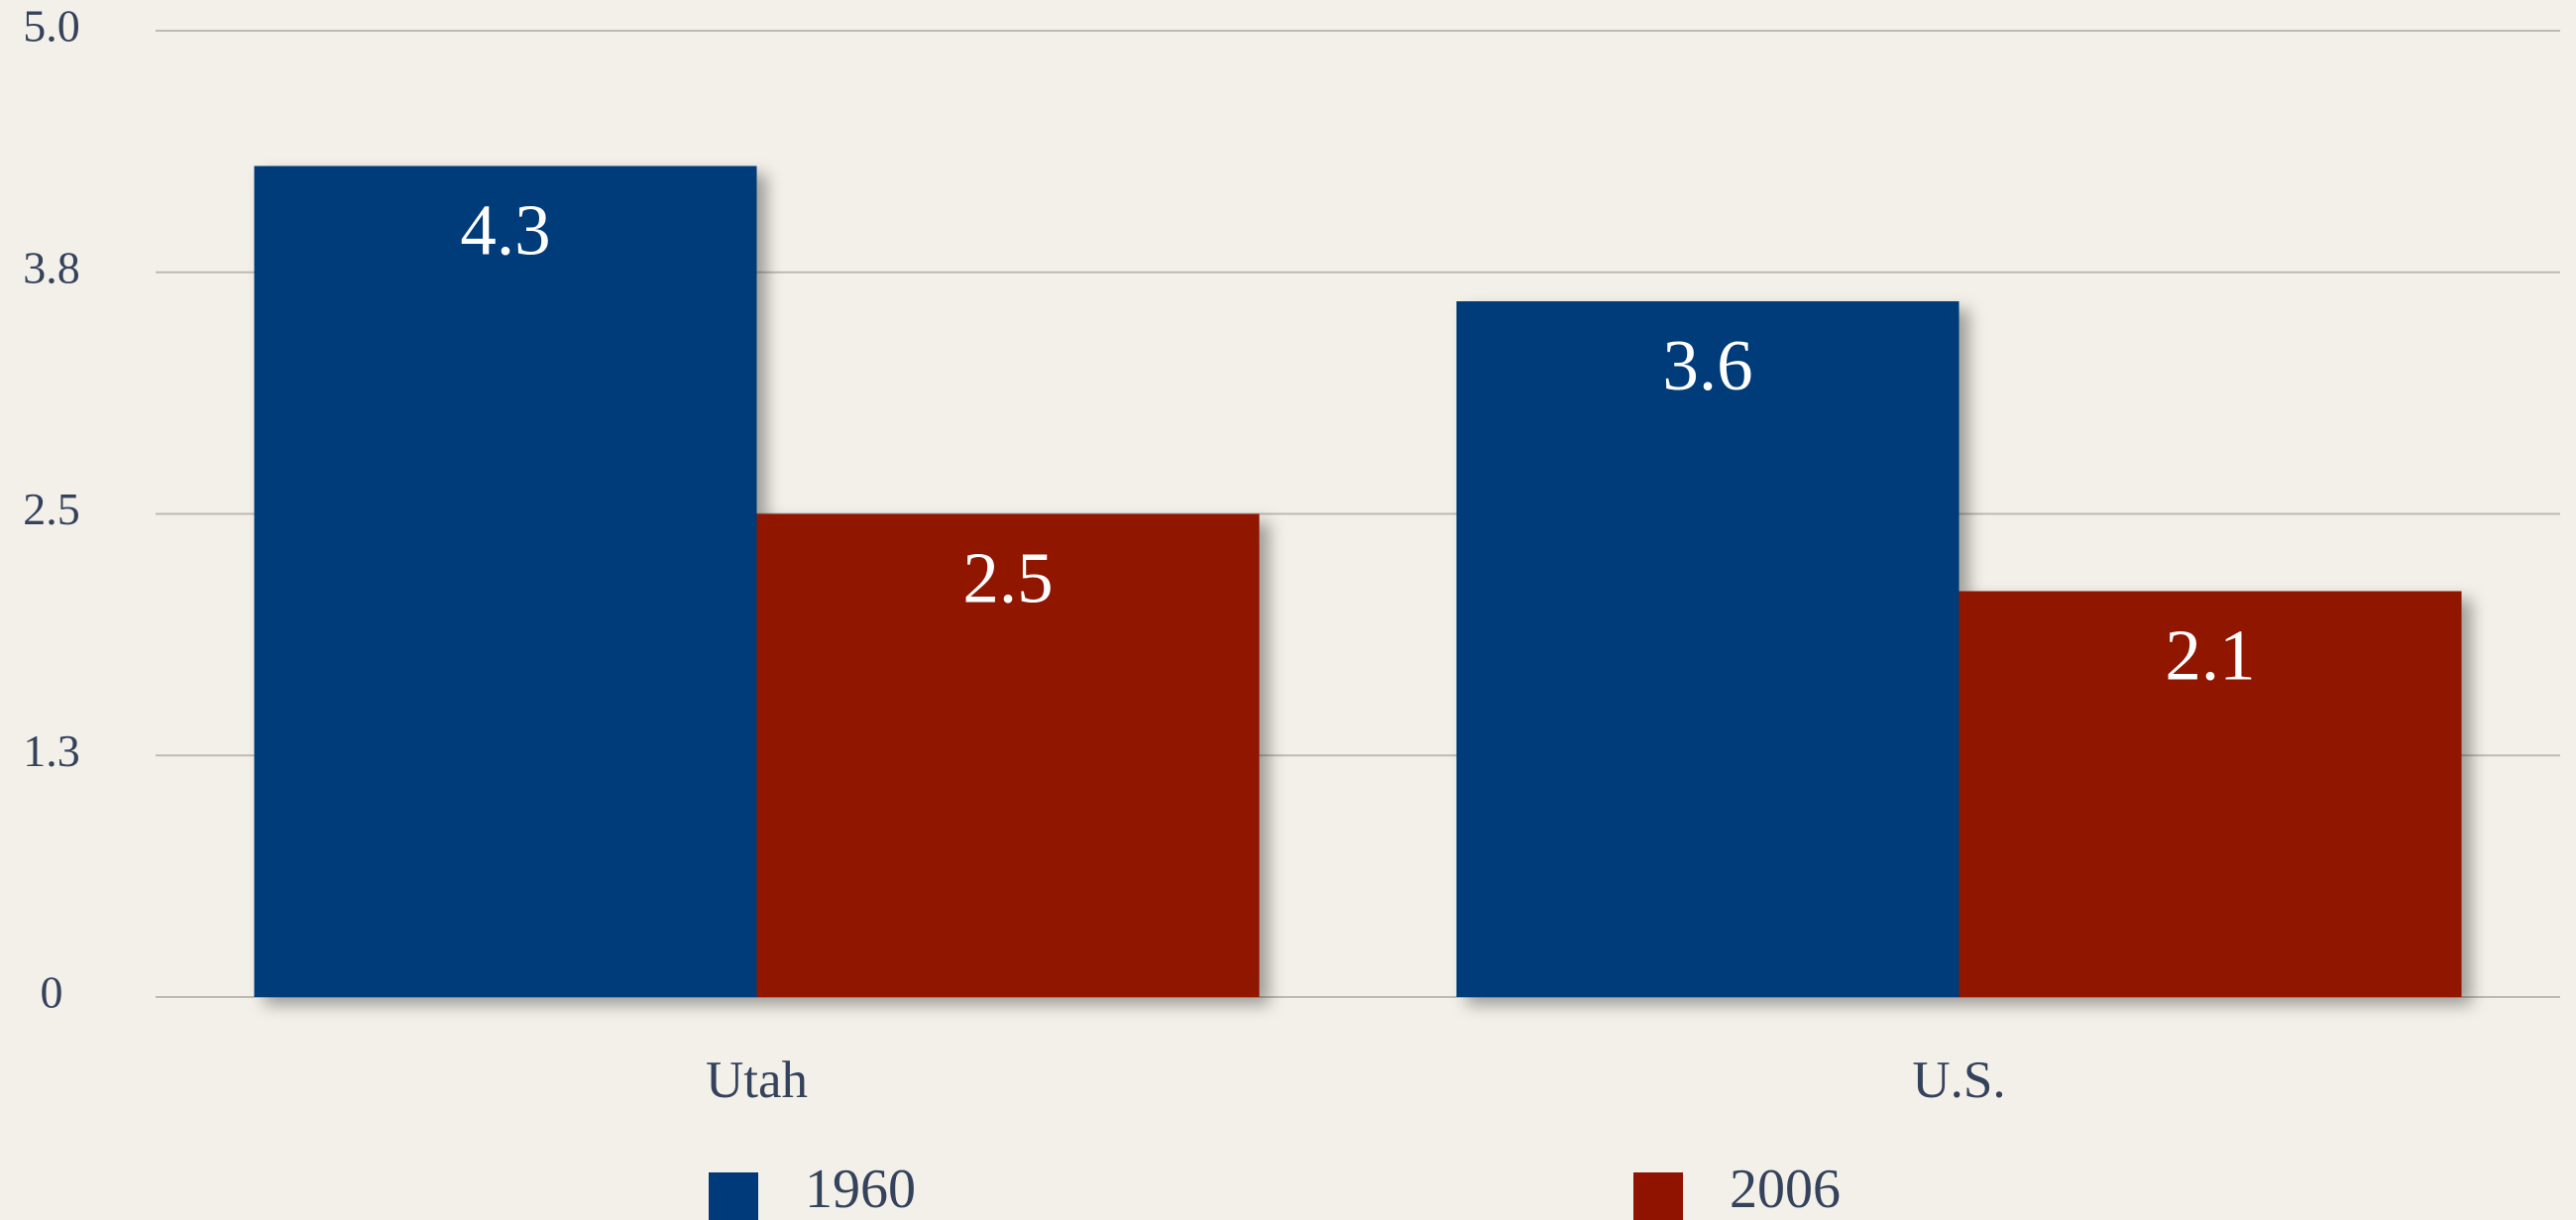 The height and width of the screenshot is (1220, 2576). I want to click on legend-label: 1960, so click(860, 1190).